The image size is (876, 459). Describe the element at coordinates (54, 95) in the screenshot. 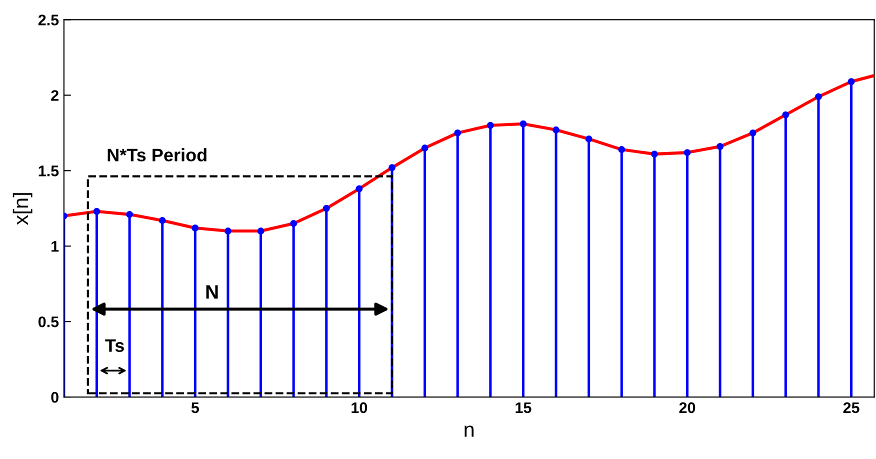

I see `y-tick-label: 2` at that location.